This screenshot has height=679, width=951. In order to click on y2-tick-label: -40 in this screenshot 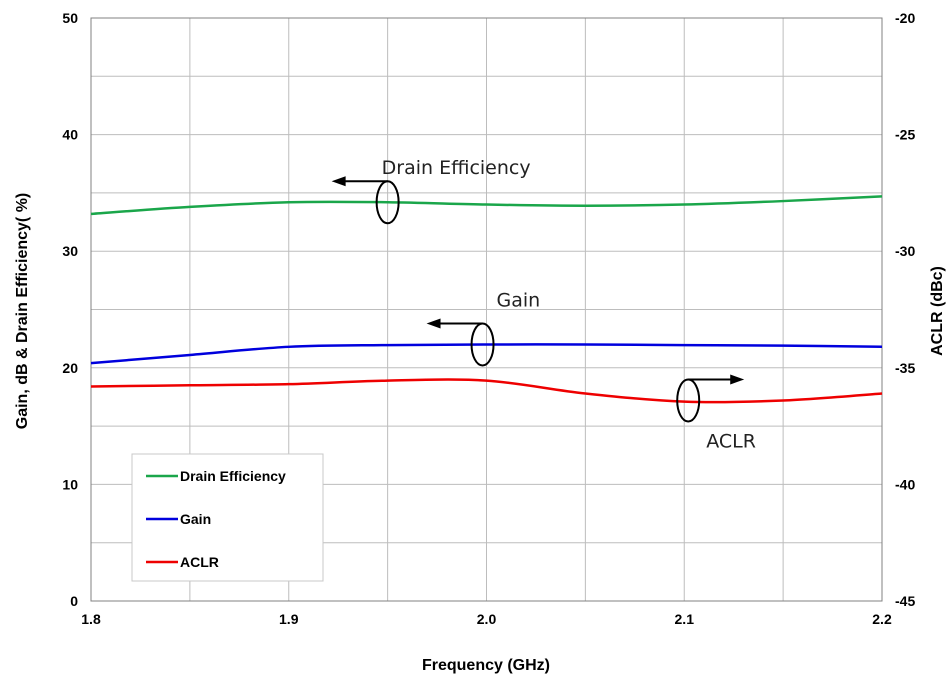, I will do `click(905, 484)`.